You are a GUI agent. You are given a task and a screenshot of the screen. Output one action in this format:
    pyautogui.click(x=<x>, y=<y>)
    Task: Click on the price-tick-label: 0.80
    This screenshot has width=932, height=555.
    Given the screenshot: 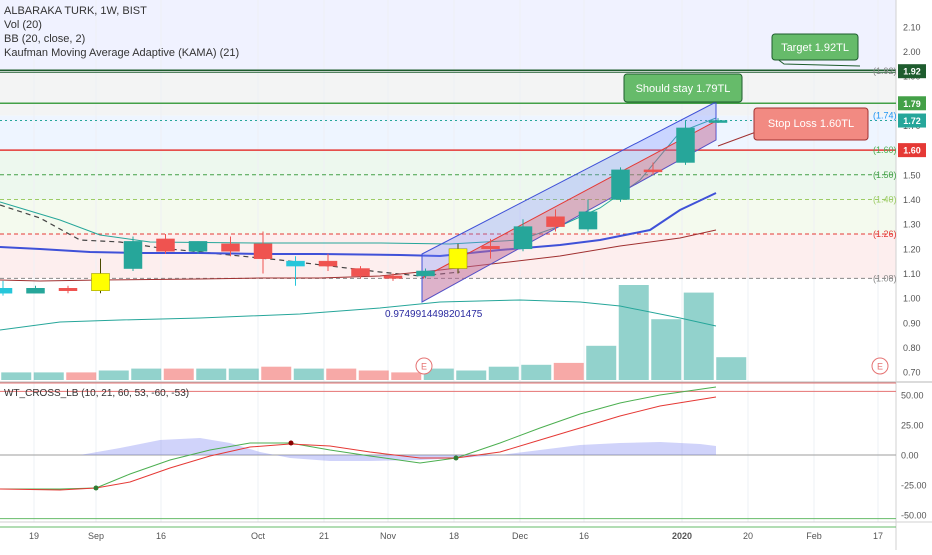 What is the action you would take?
    pyautogui.click(x=912, y=348)
    